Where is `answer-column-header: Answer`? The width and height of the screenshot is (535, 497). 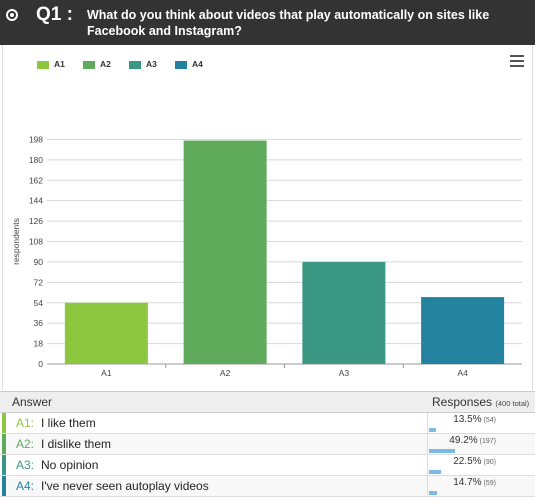
answer-column-header: Answer is located at coordinates (32, 402).